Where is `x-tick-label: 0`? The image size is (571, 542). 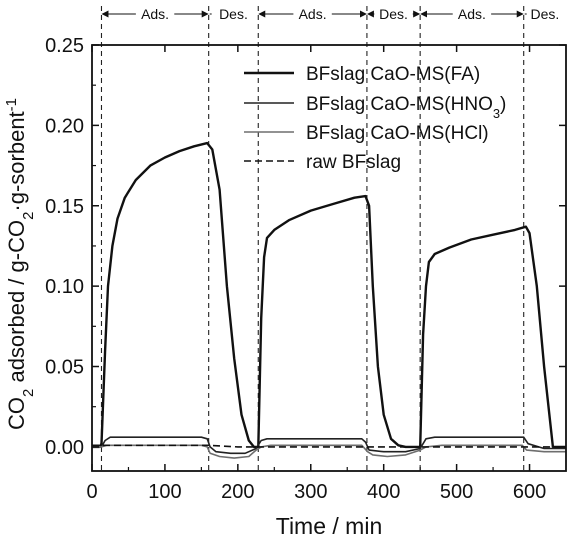 x-tick-label: 0 is located at coordinates (91, 492).